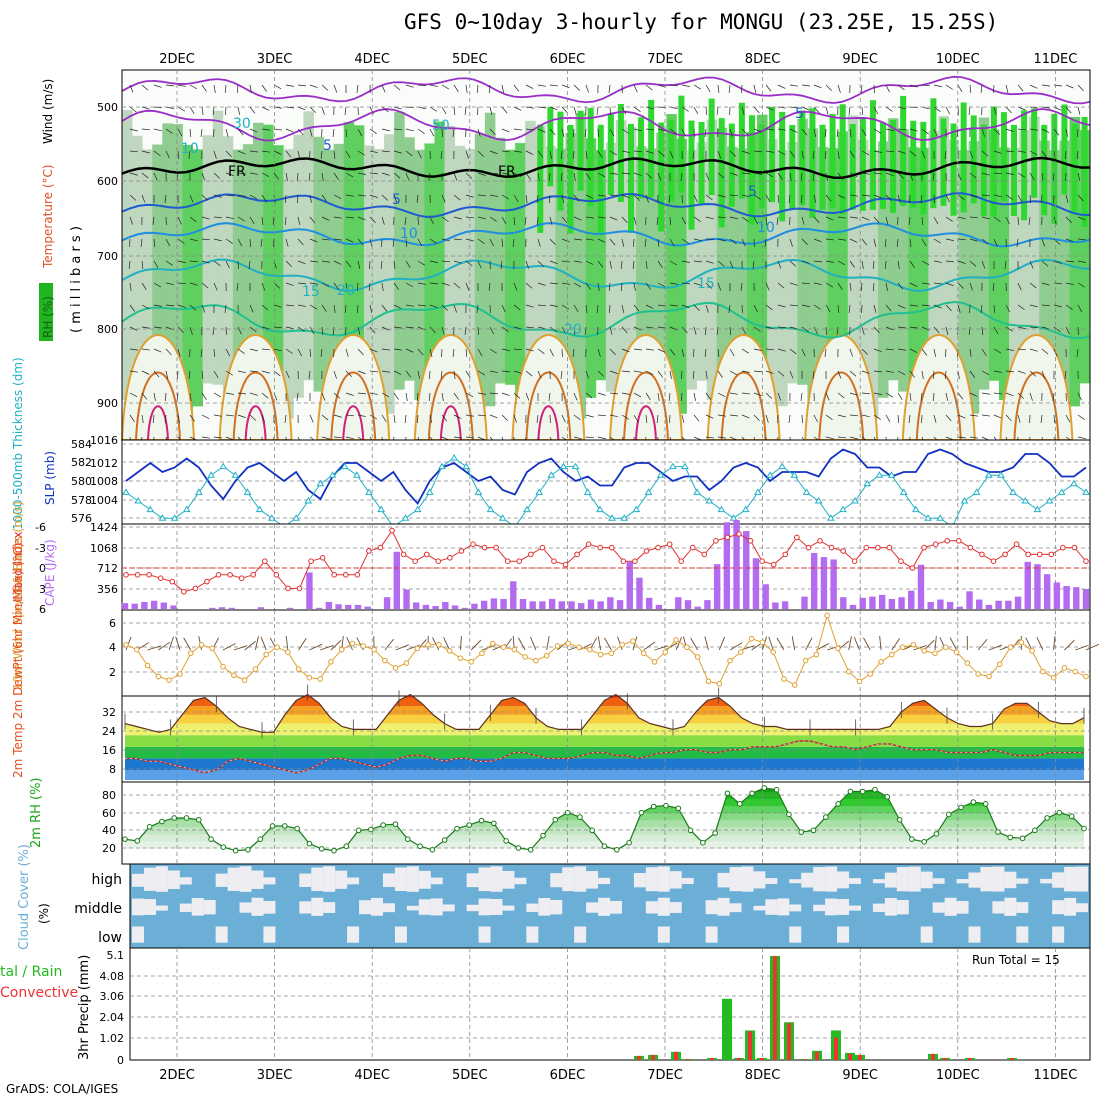  What do you see at coordinates (1082, 647) in the screenshot?
I see `wind10m-barb` at bounding box center [1082, 647].